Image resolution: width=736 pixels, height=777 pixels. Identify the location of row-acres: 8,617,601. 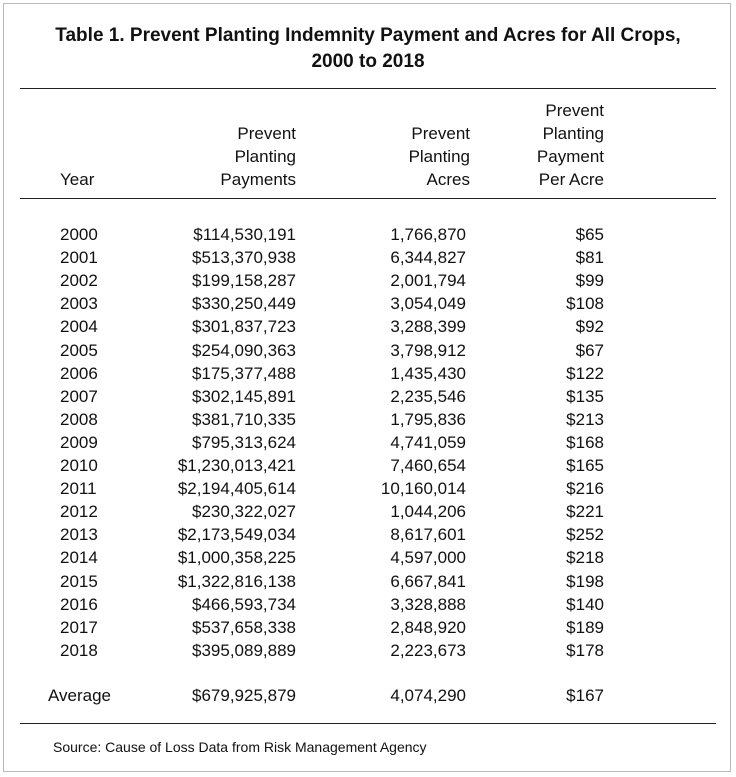
(428, 534).